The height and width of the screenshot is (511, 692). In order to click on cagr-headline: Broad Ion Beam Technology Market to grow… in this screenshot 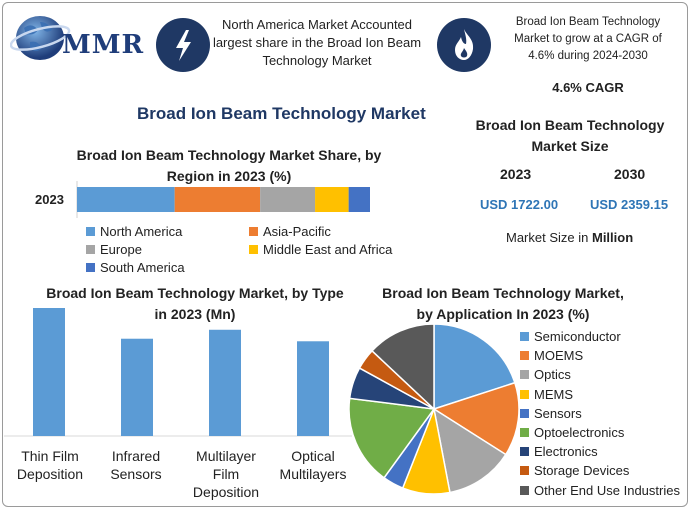, I will do `click(588, 39)`.